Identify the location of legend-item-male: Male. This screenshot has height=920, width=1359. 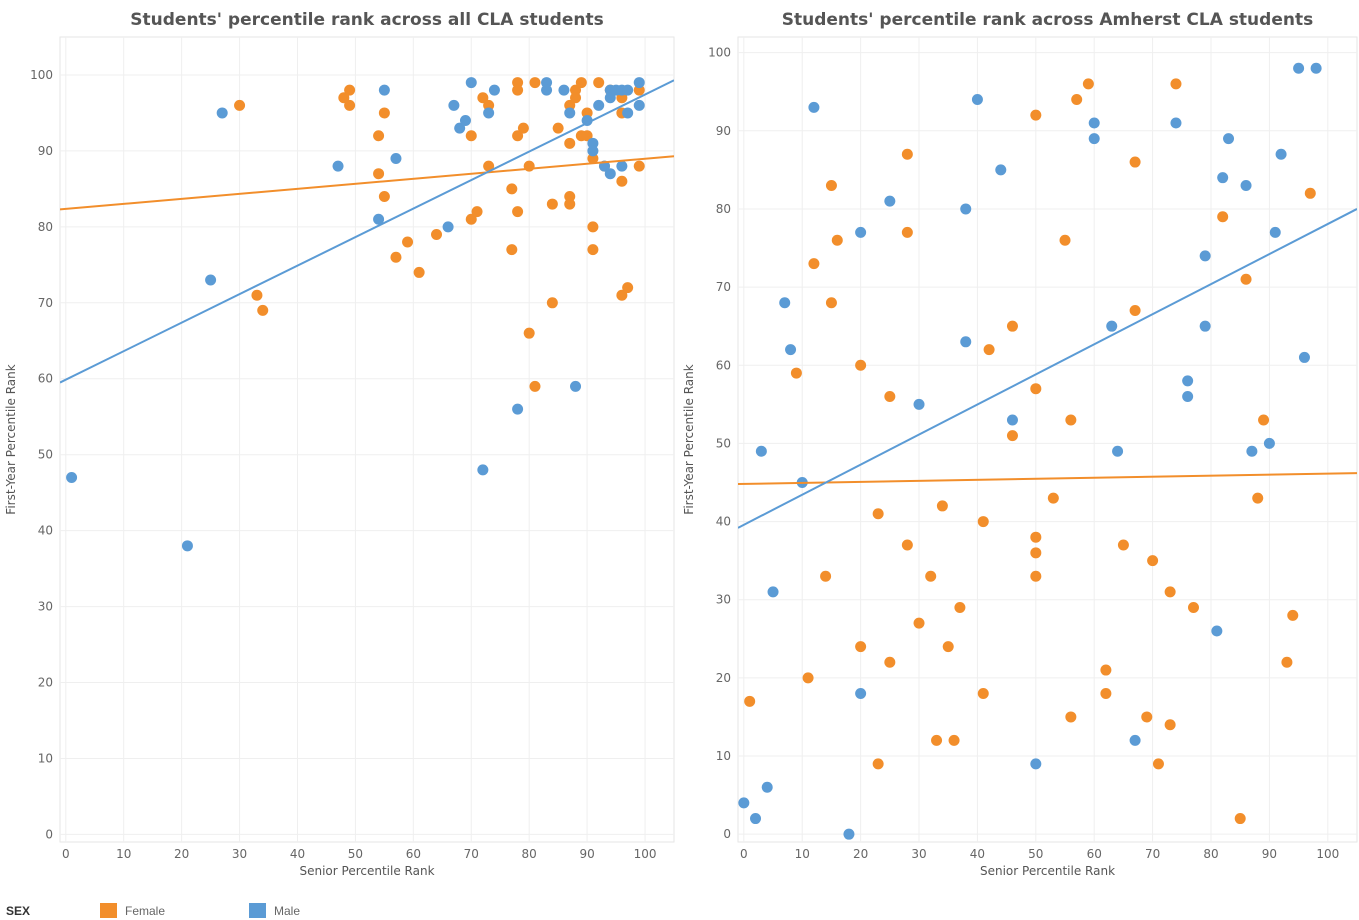
(274, 910).